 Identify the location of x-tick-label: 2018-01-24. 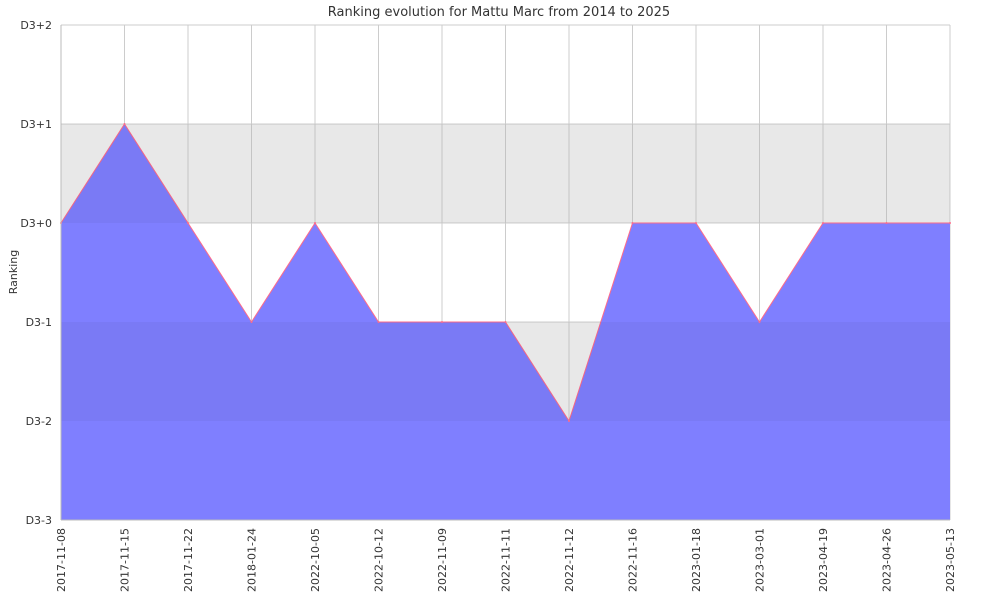
(252, 560).